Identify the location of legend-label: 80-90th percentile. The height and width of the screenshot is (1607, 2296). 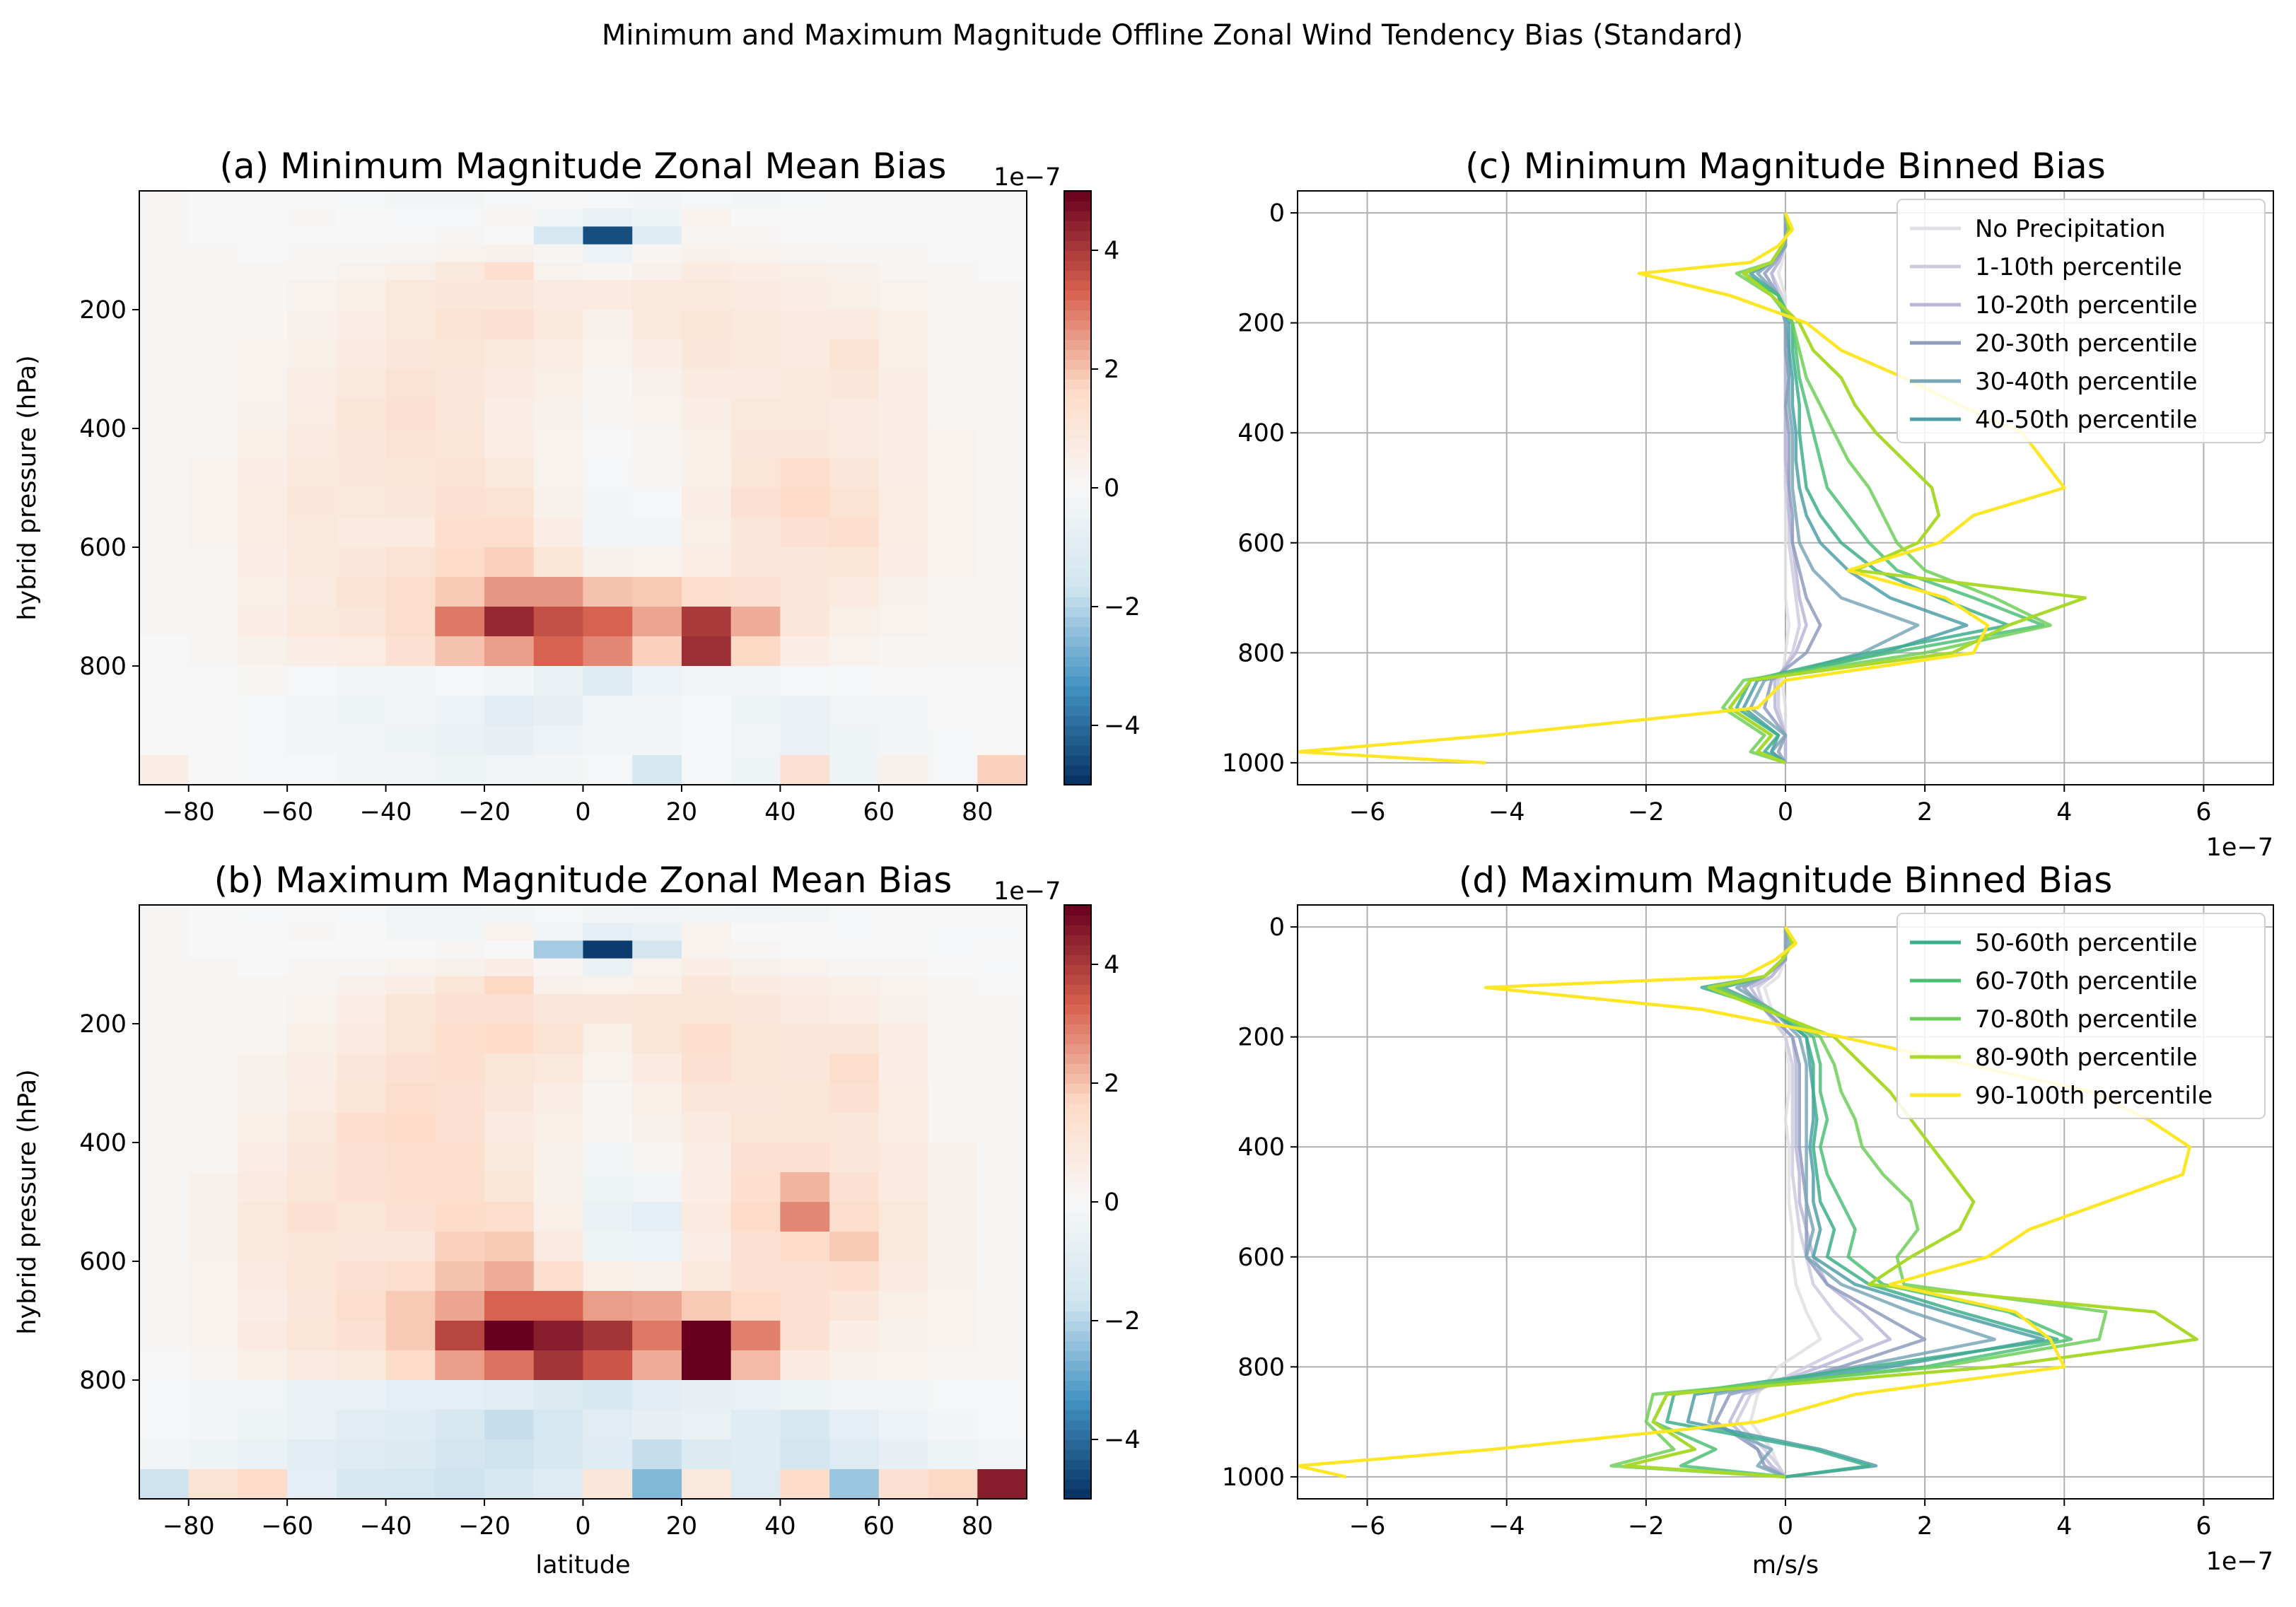
(2086, 1058).